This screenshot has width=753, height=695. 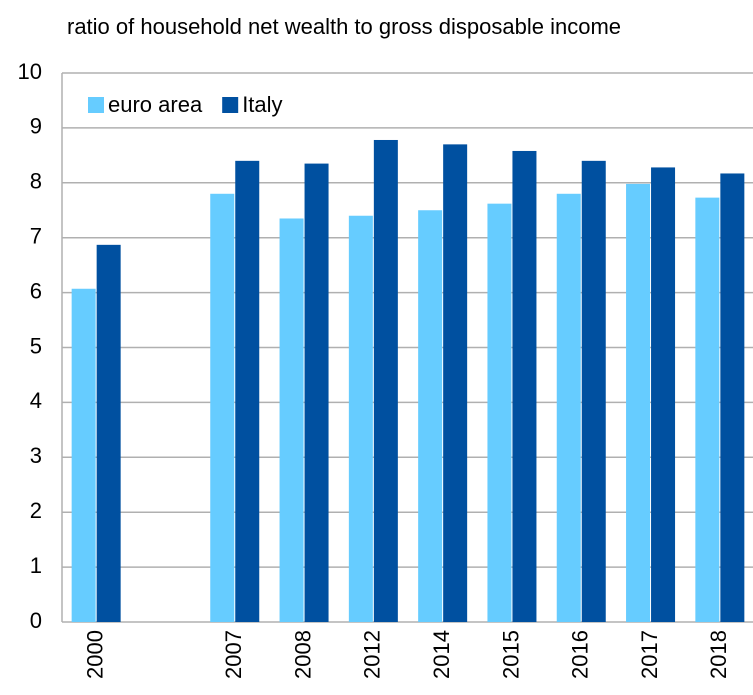 I want to click on y-tick-label: 1, so click(x=36, y=565).